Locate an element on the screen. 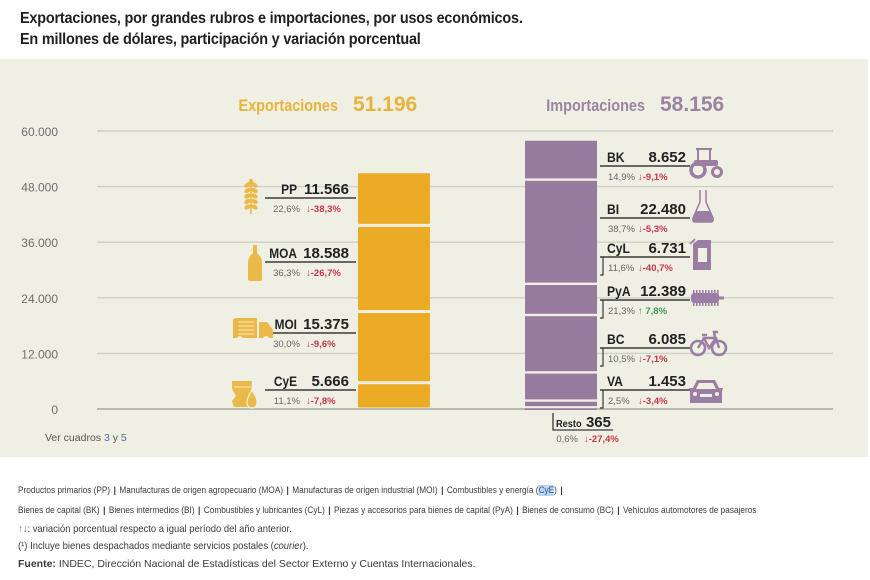 The image size is (870, 580). y-tick-label: 36.000 is located at coordinates (39, 243).